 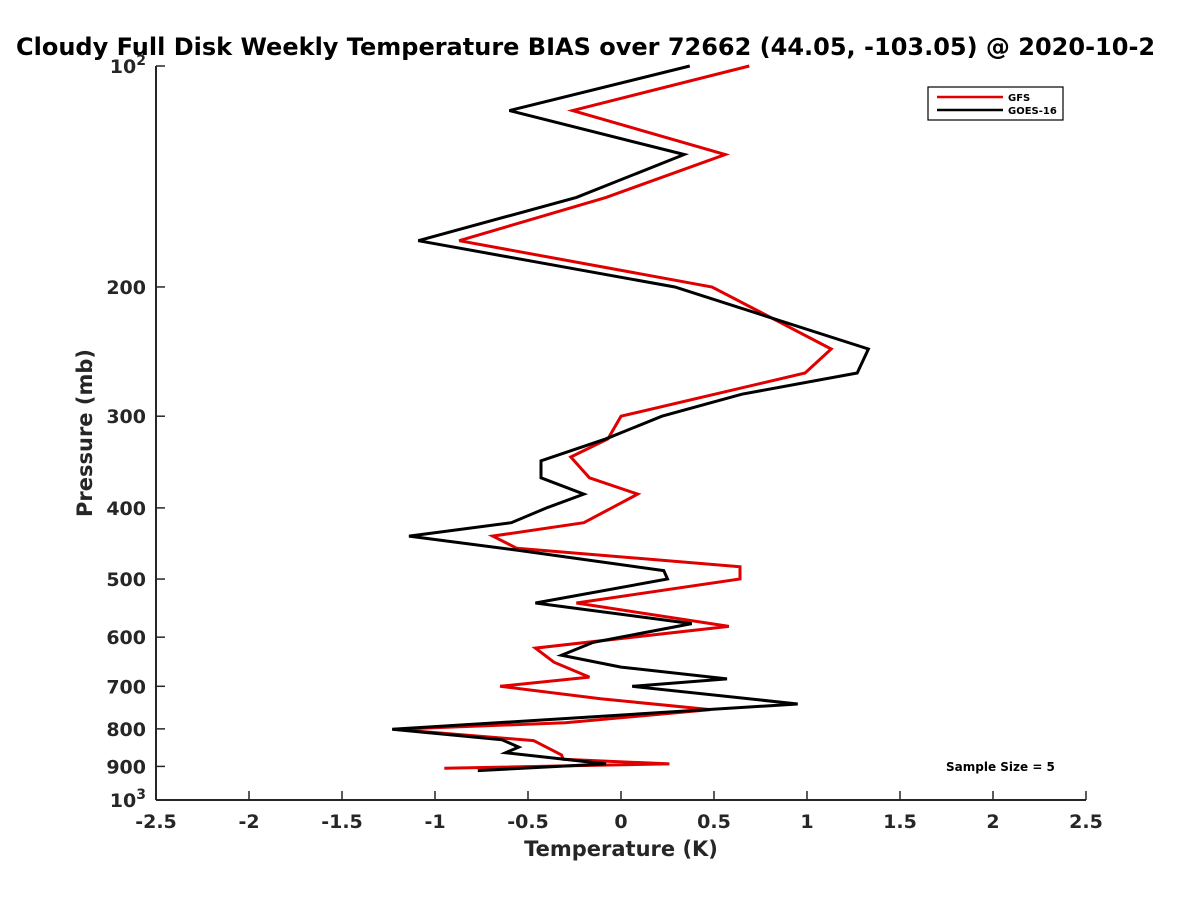 I want to click on x-tick-label: 2, so click(x=992, y=822).